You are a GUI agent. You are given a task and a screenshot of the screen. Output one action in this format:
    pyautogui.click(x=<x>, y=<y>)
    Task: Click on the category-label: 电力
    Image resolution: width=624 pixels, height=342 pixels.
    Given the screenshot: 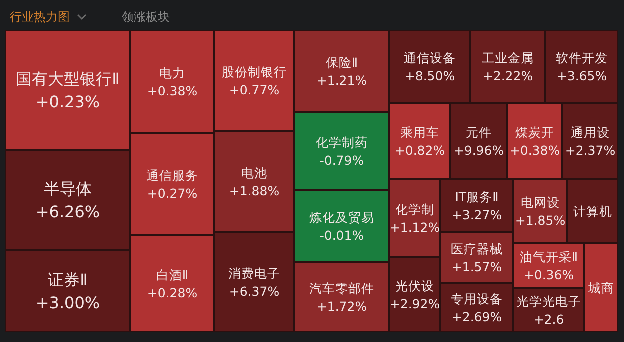 What is the action you would take?
    pyautogui.click(x=173, y=72)
    